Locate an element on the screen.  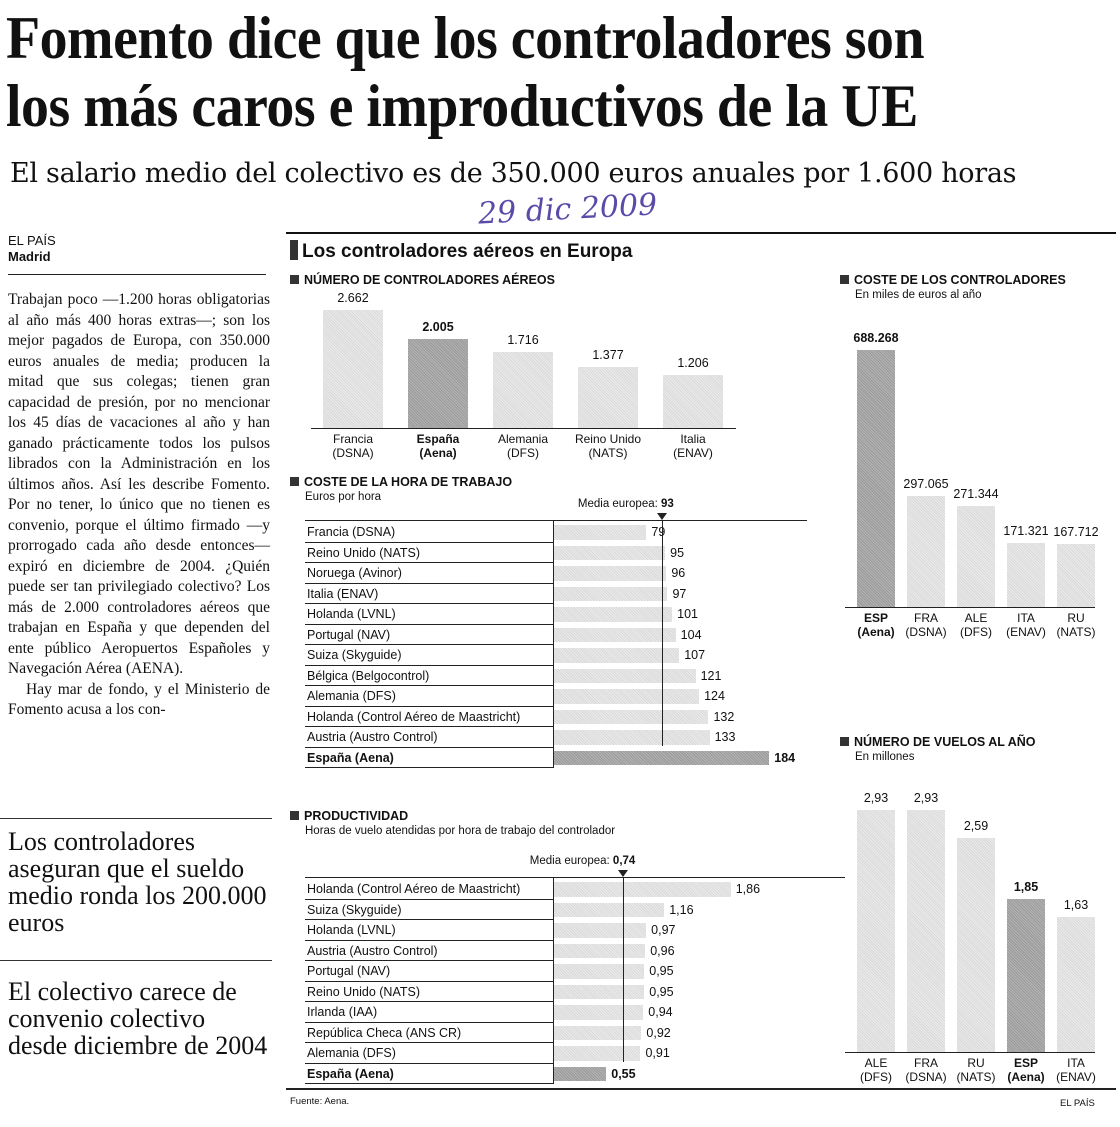
chart-title: COSTE DE LOS CONTROLADORES is located at coordinates (953, 280).